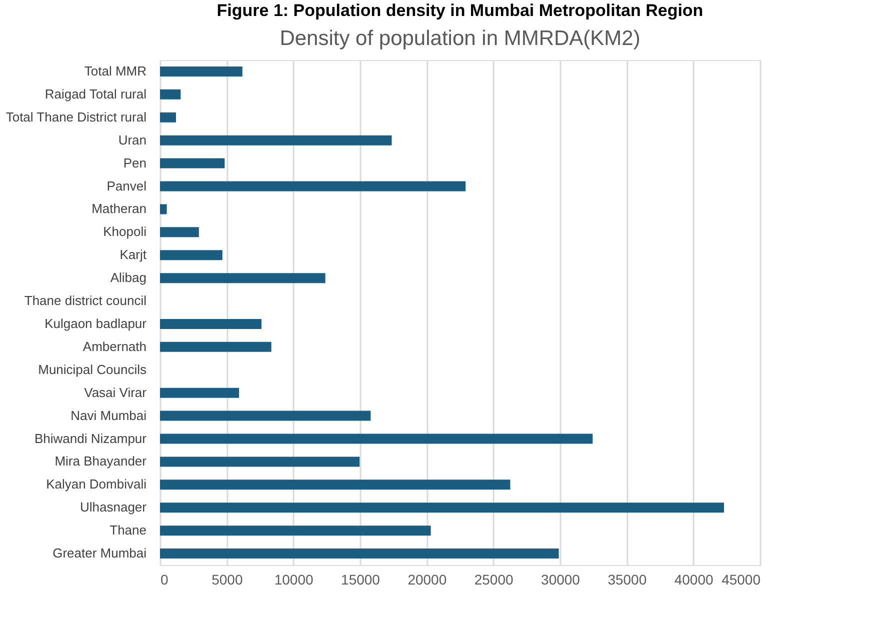 The width and height of the screenshot is (881, 625). What do you see at coordinates (132, 140) in the screenshot?
I see `y-tick-label: Uran` at bounding box center [132, 140].